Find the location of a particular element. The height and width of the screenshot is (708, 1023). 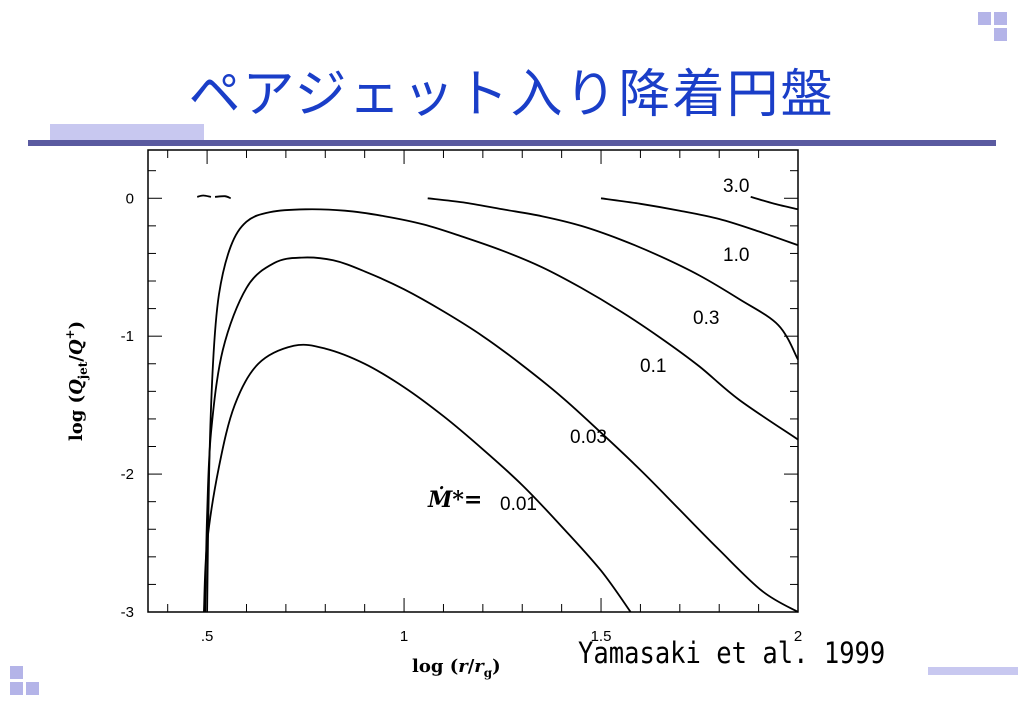

y-tick-label: -3 is located at coordinates (127, 612).